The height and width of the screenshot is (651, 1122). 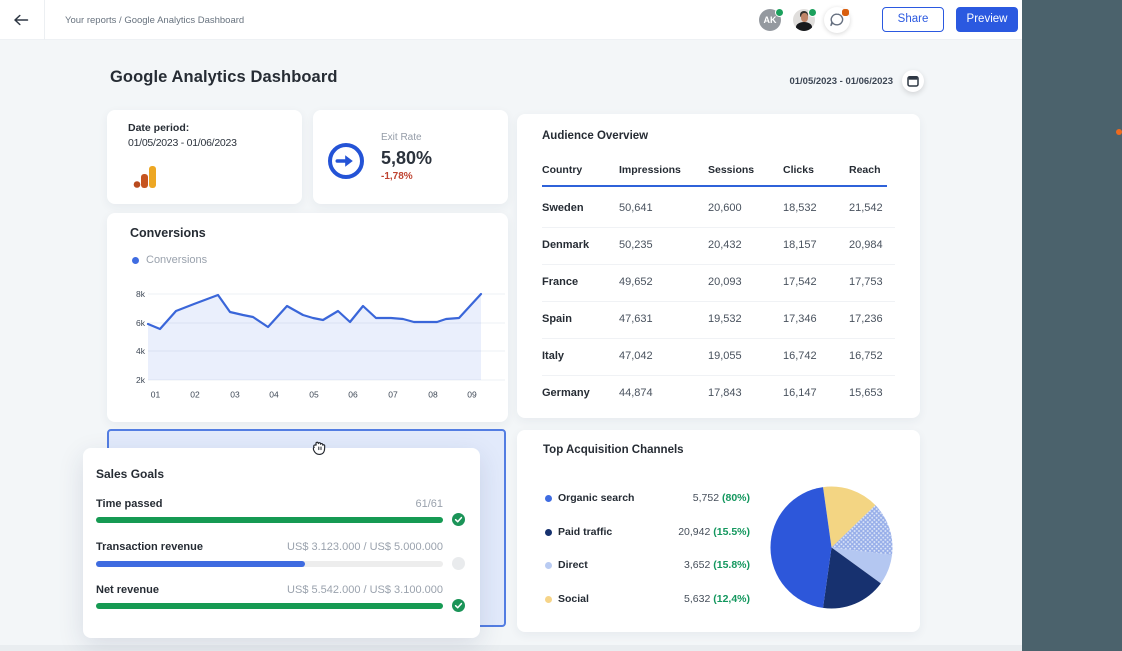 I want to click on svg-text: 6k, so click(x=141, y=323).